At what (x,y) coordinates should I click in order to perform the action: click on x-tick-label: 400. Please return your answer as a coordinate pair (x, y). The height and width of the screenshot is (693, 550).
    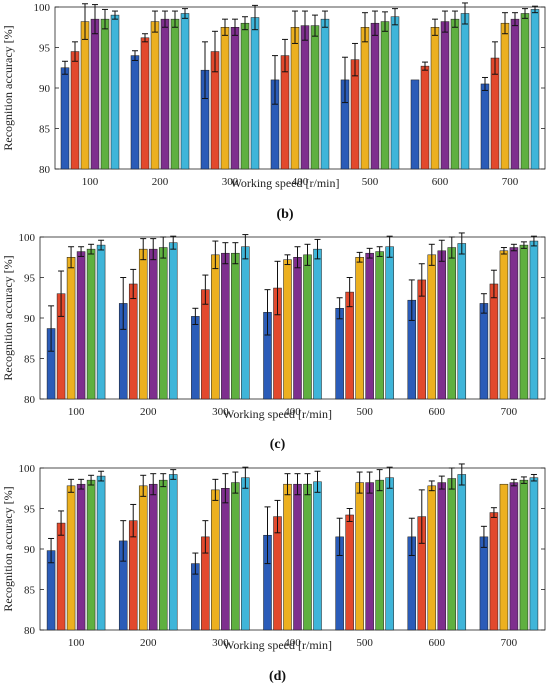
    Looking at the image, I should click on (292, 643).